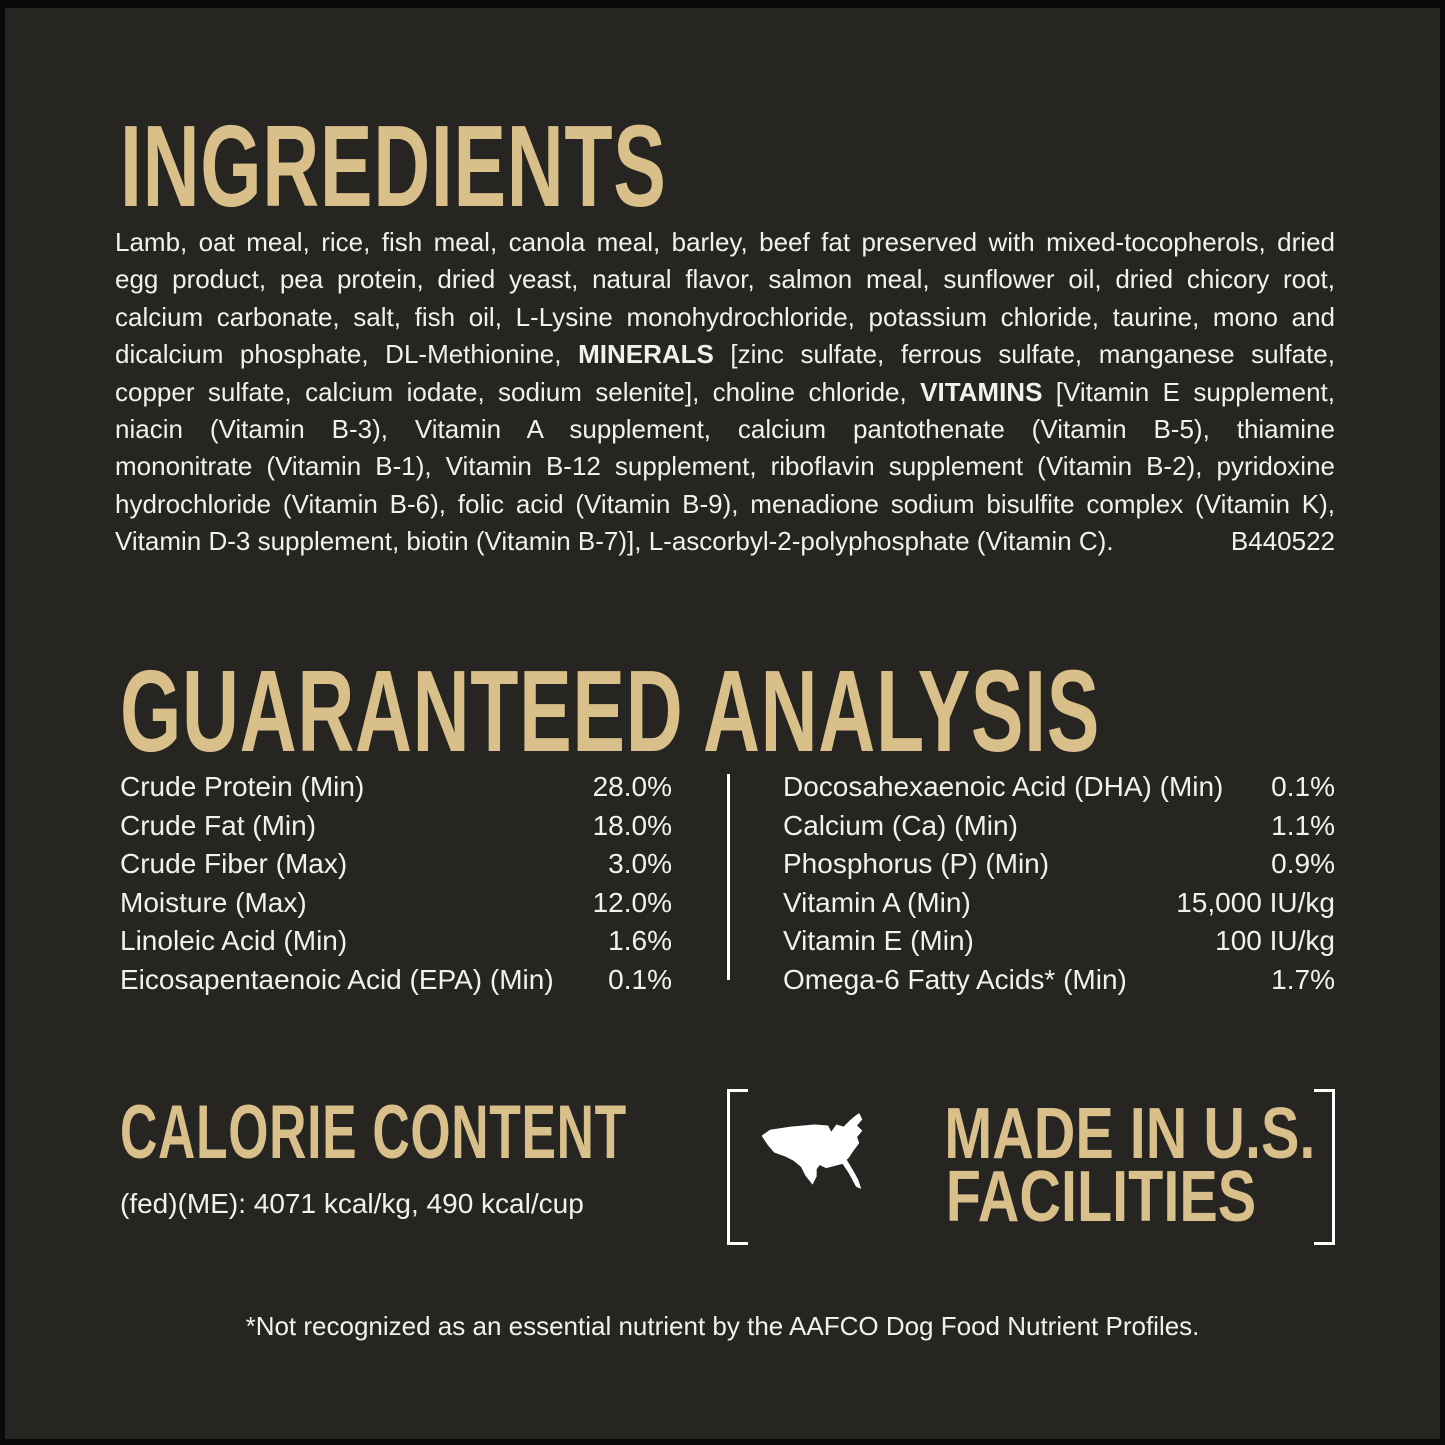 This screenshot has height=1445, width=1445. I want to click on analysis-row: Crude Protein (Min) 28.0%, so click(396, 787).